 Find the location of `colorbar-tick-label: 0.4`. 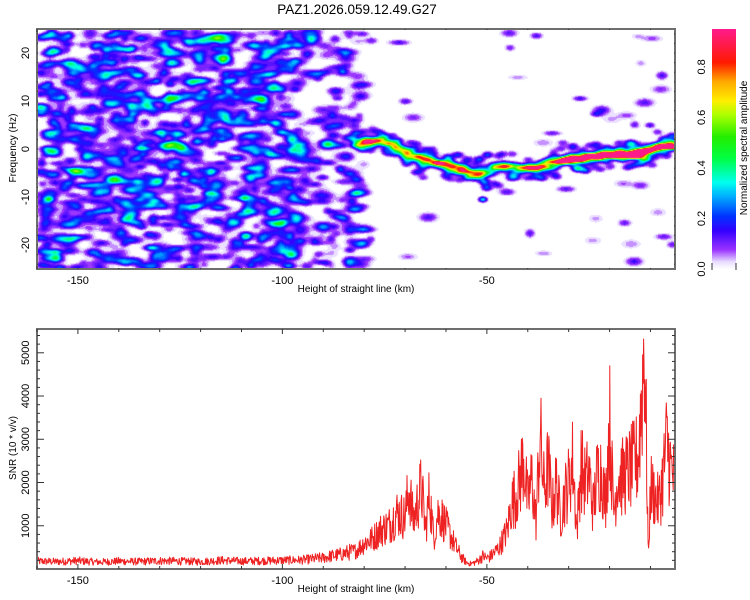

colorbar-tick-label: 0.4 is located at coordinates (702, 167).